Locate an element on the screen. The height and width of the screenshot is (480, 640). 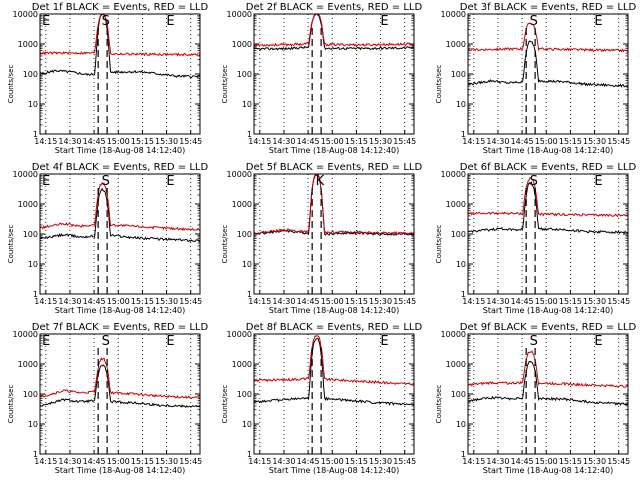
chart-title: Det 3f BLACK = Events, RED = LLD is located at coordinates (548, 7).